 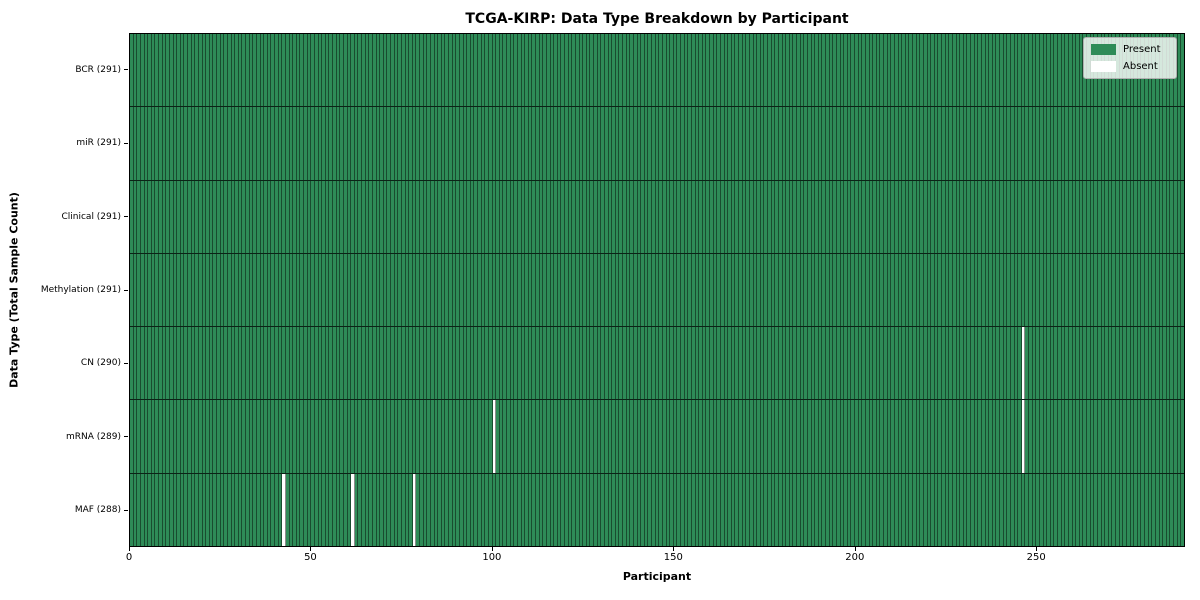 What do you see at coordinates (126, 363) in the screenshot?
I see `y-tick-mark` at bounding box center [126, 363].